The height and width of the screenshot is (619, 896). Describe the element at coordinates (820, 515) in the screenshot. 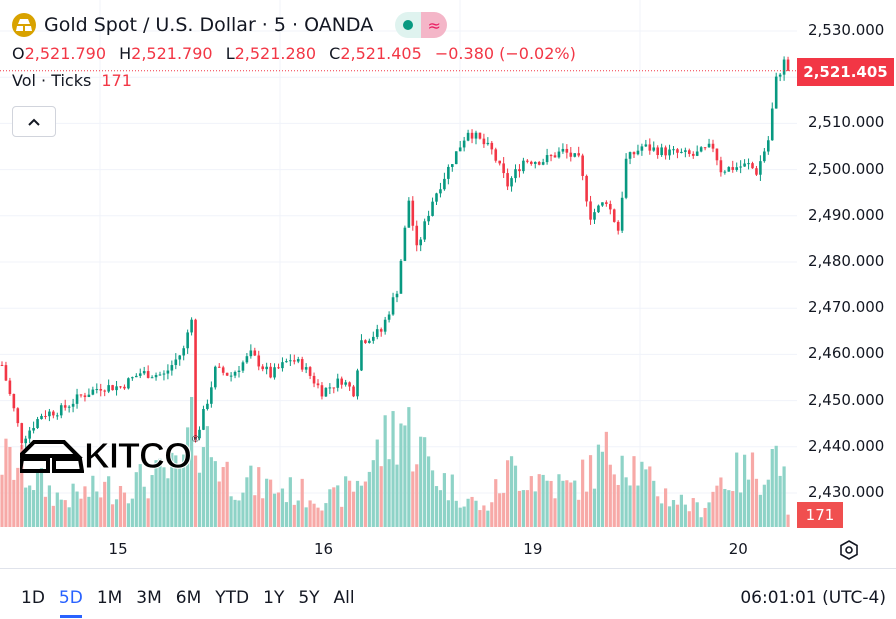

I see `last-volume-tag: 171` at that location.